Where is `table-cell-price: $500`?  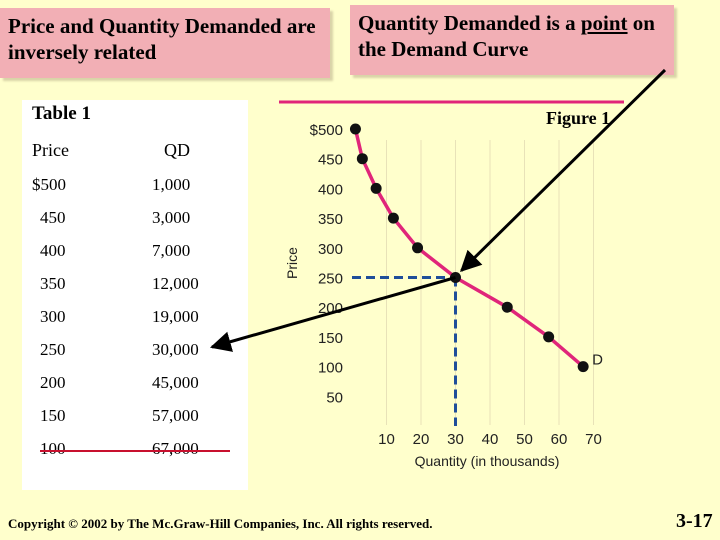
table-cell-price: $500 is located at coordinates (49, 184).